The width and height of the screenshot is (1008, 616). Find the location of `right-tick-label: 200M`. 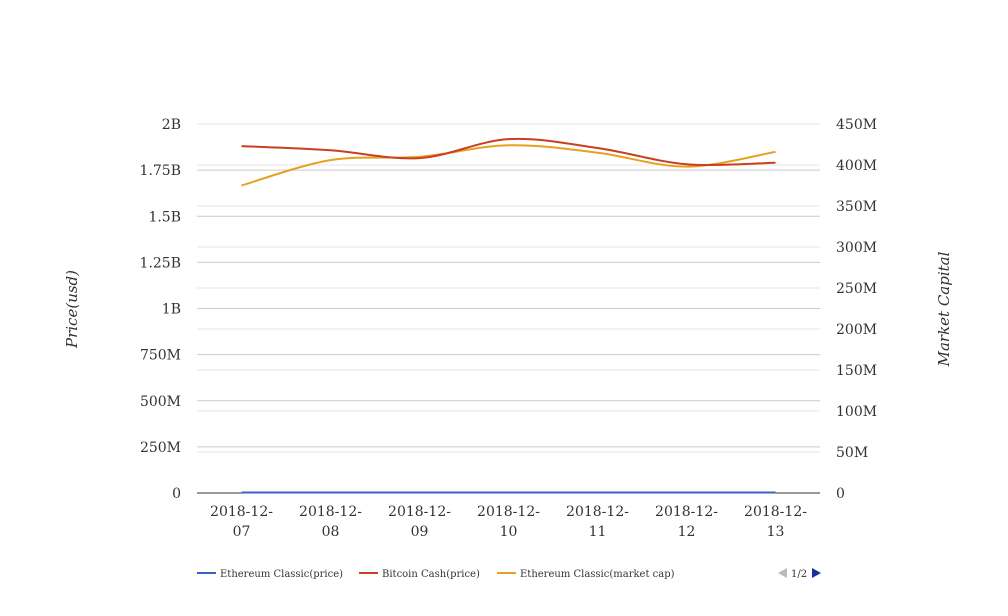

right-tick-label: 200M is located at coordinates (856, 330).